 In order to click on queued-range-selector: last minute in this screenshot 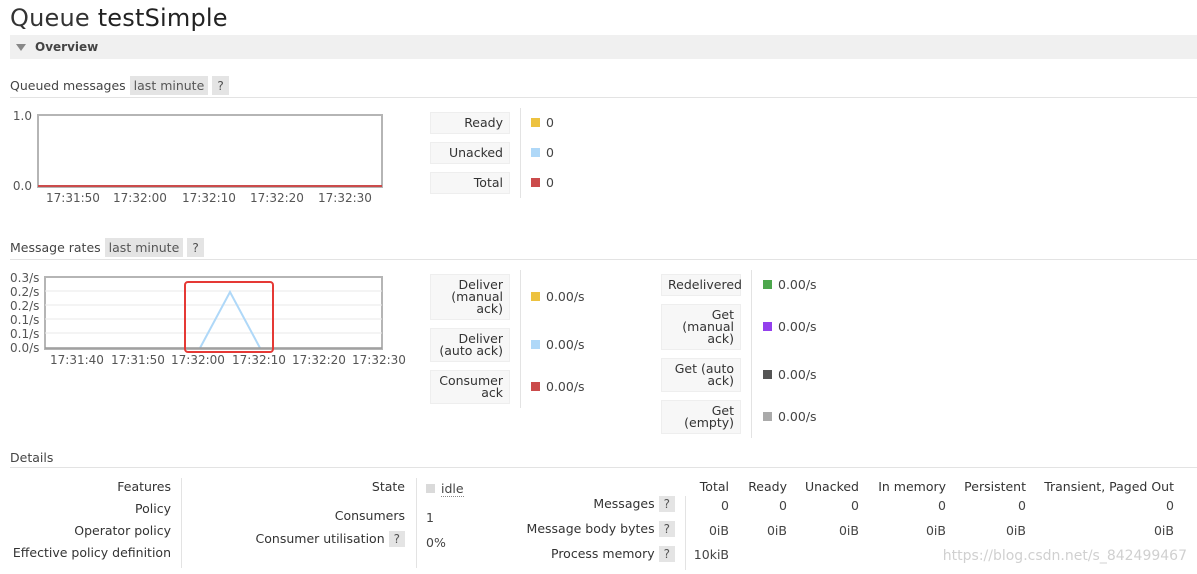, I will do `click(169, 85)`.